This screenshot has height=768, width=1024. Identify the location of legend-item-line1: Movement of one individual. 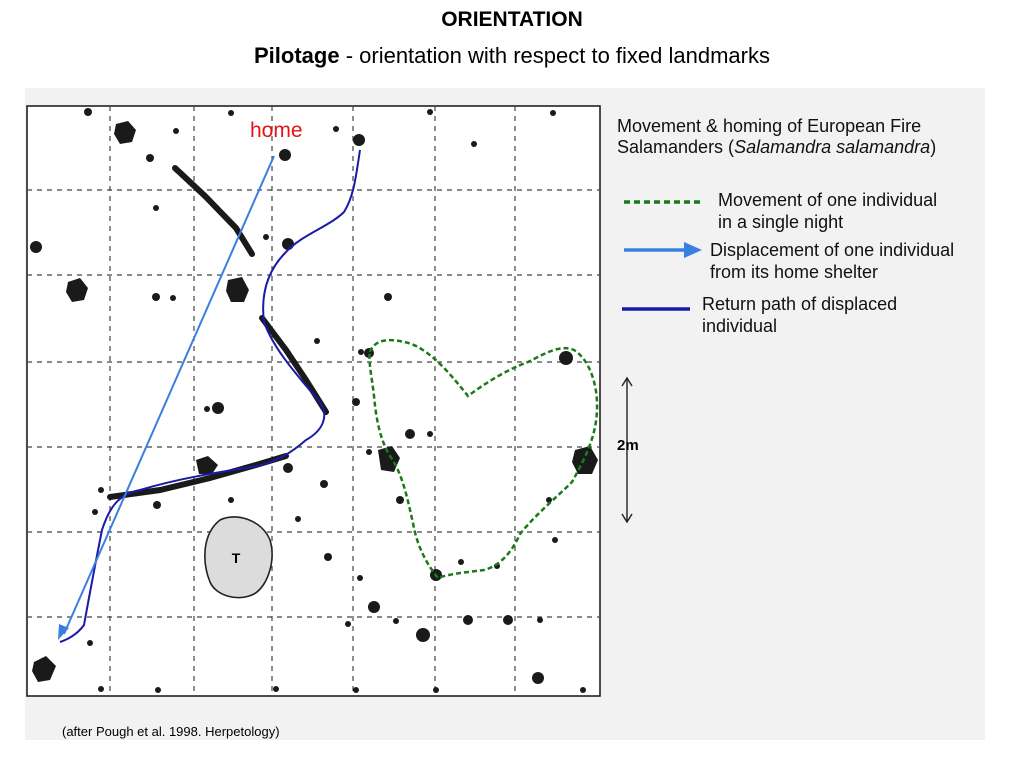
(828, 200).